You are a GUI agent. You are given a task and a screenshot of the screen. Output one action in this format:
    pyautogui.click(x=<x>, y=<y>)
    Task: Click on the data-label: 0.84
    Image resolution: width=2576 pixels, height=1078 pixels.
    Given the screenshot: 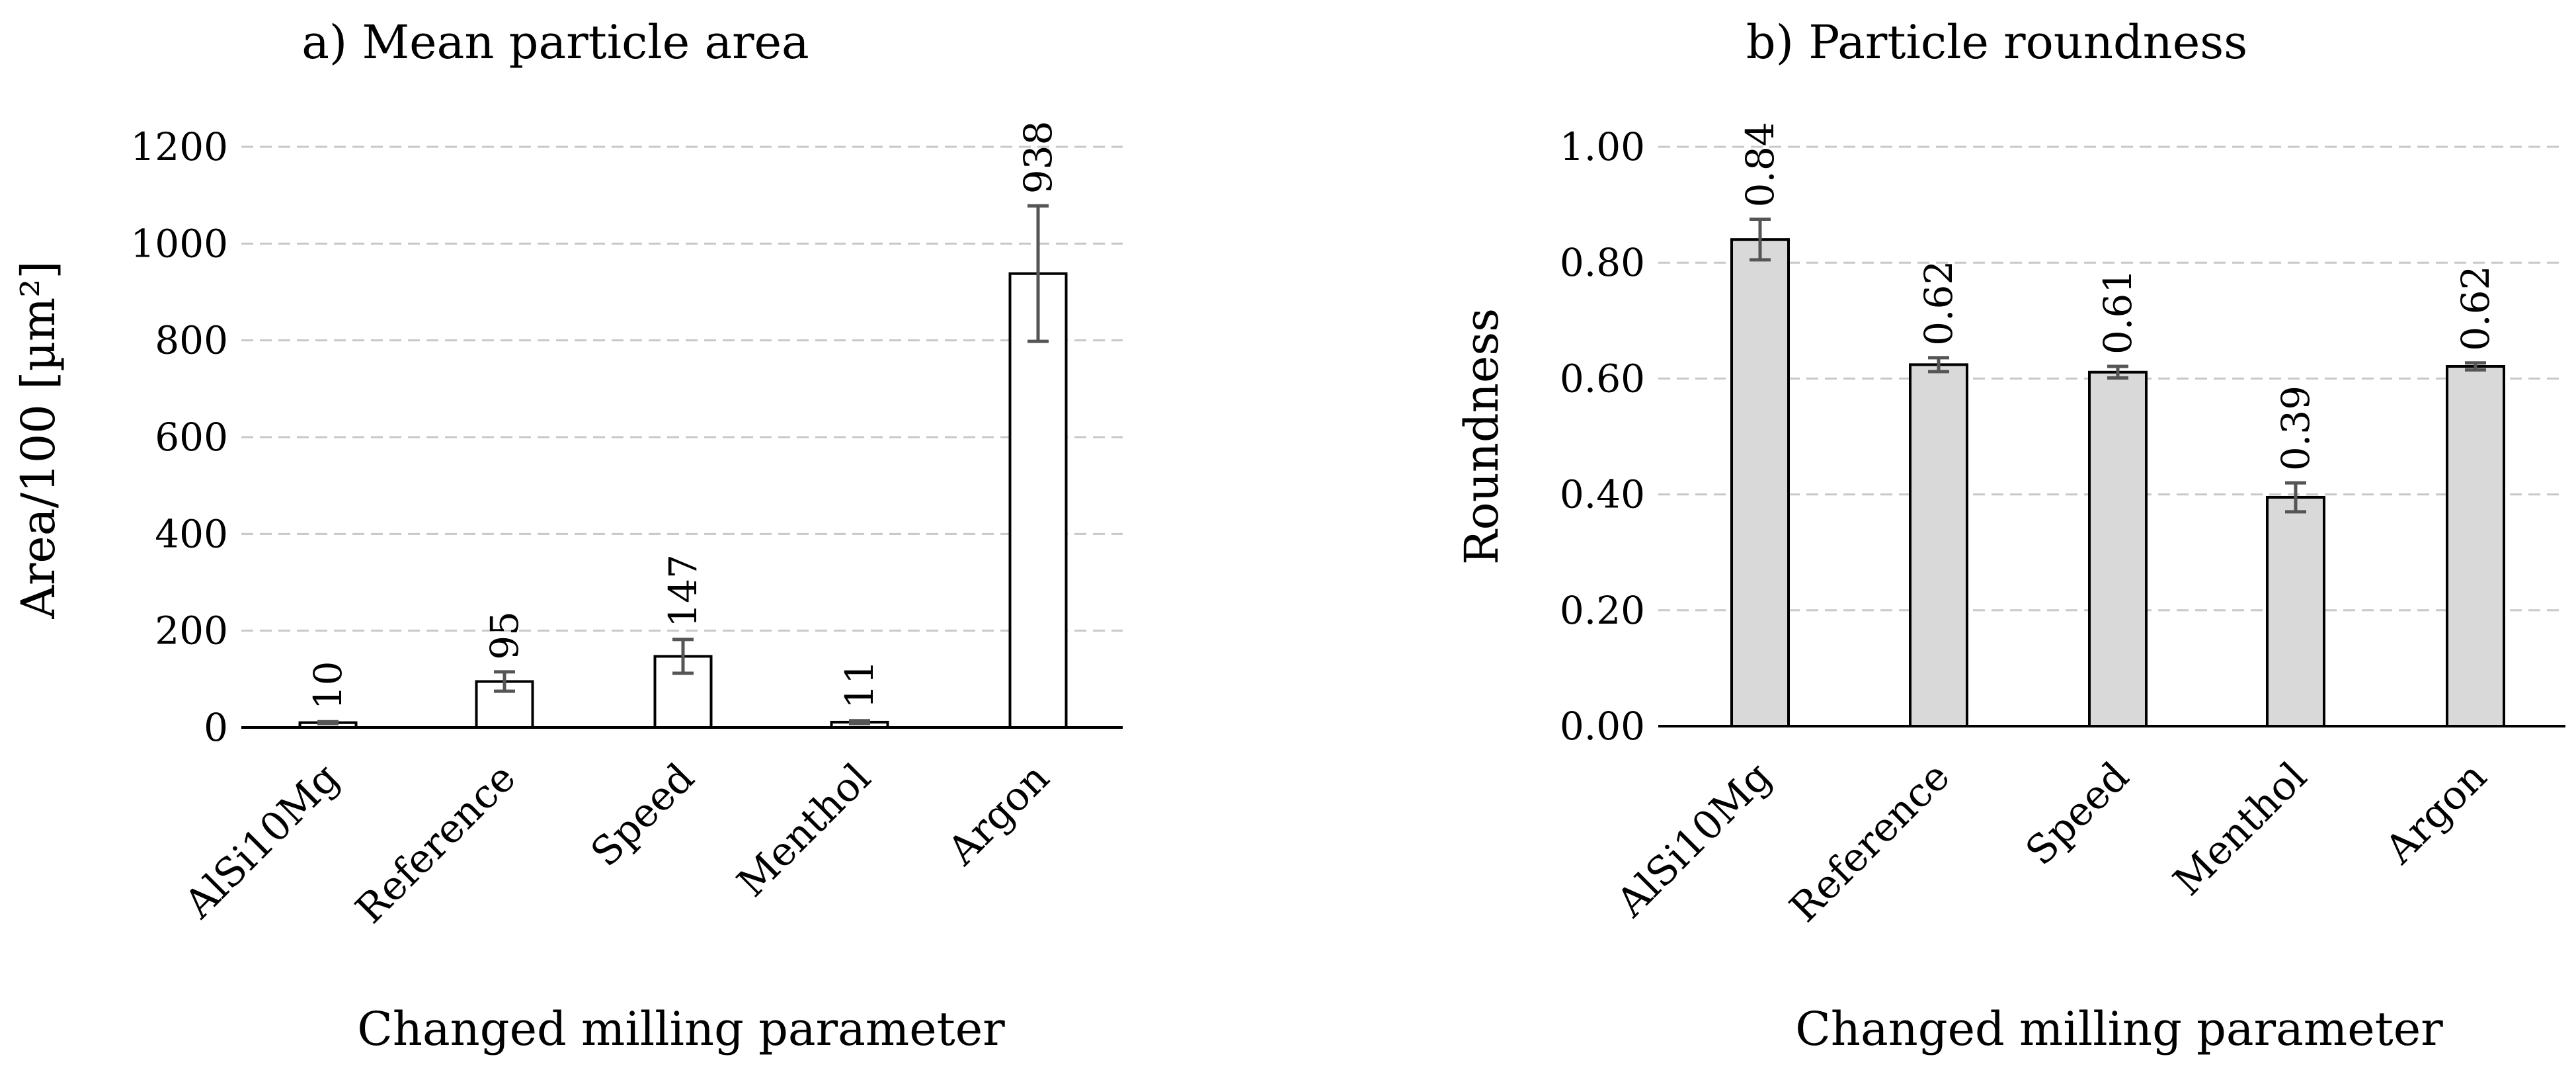 What is the action you would take?
    pyautogui.click(x=1761, y=164)
    